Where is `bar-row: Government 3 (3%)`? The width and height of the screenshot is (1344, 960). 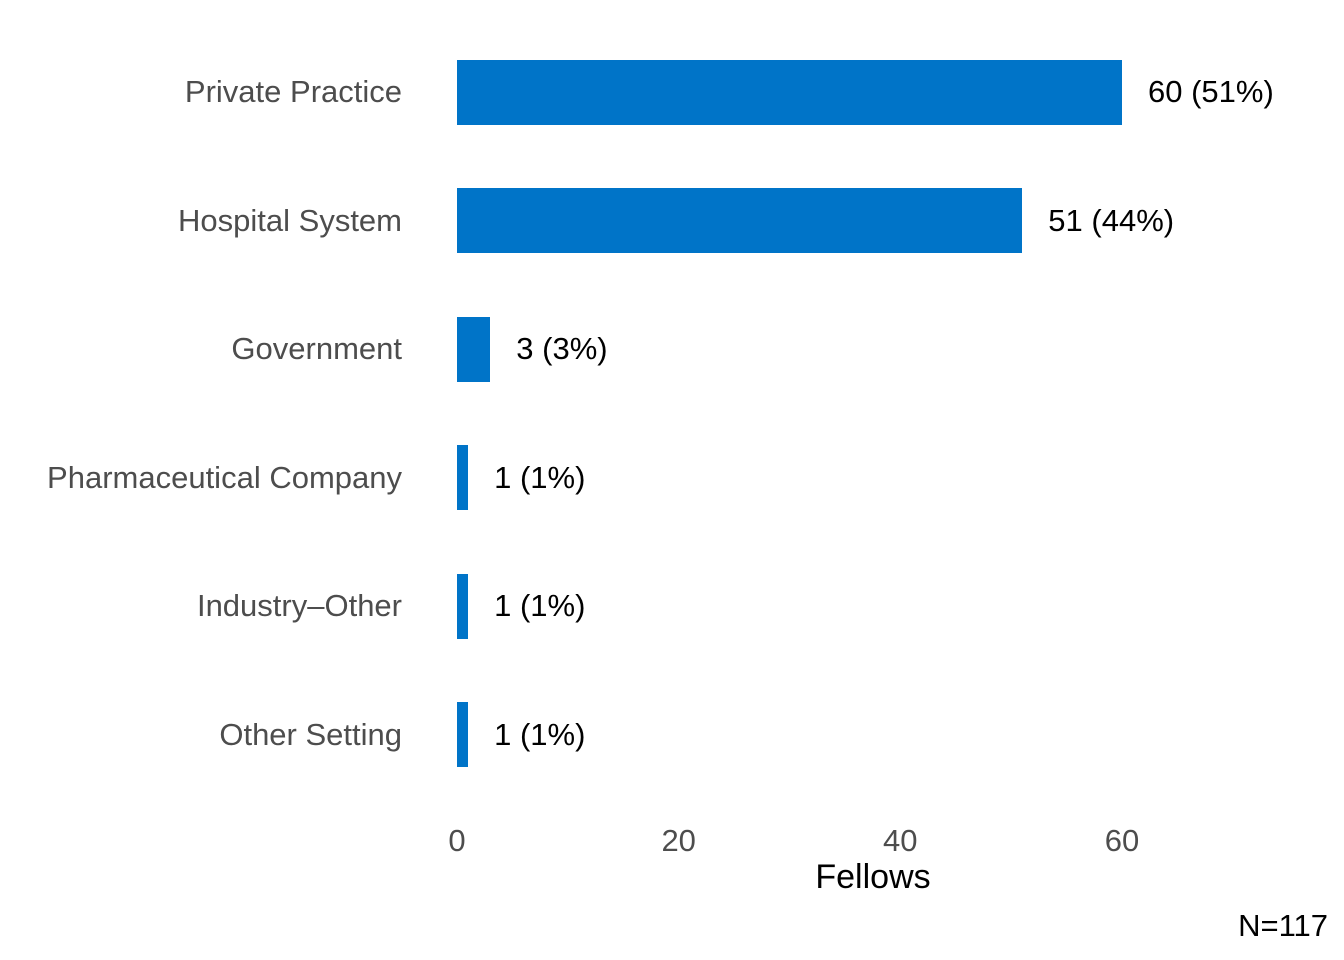 bar-row: Government 3 (3%) is located at coordinates (672, 349).